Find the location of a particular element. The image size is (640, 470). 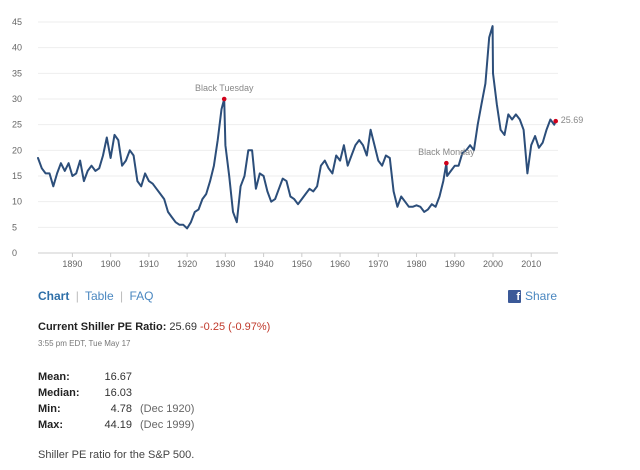

tab-faq: FAQ is located at coordinates (141, 296).